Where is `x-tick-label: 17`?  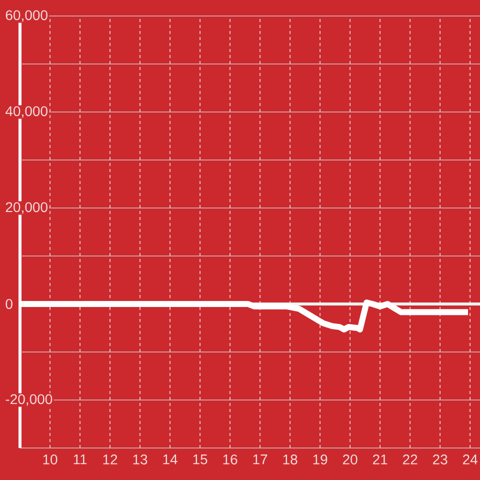 x-tick-label: 17 is located at coordinates (260, 459).